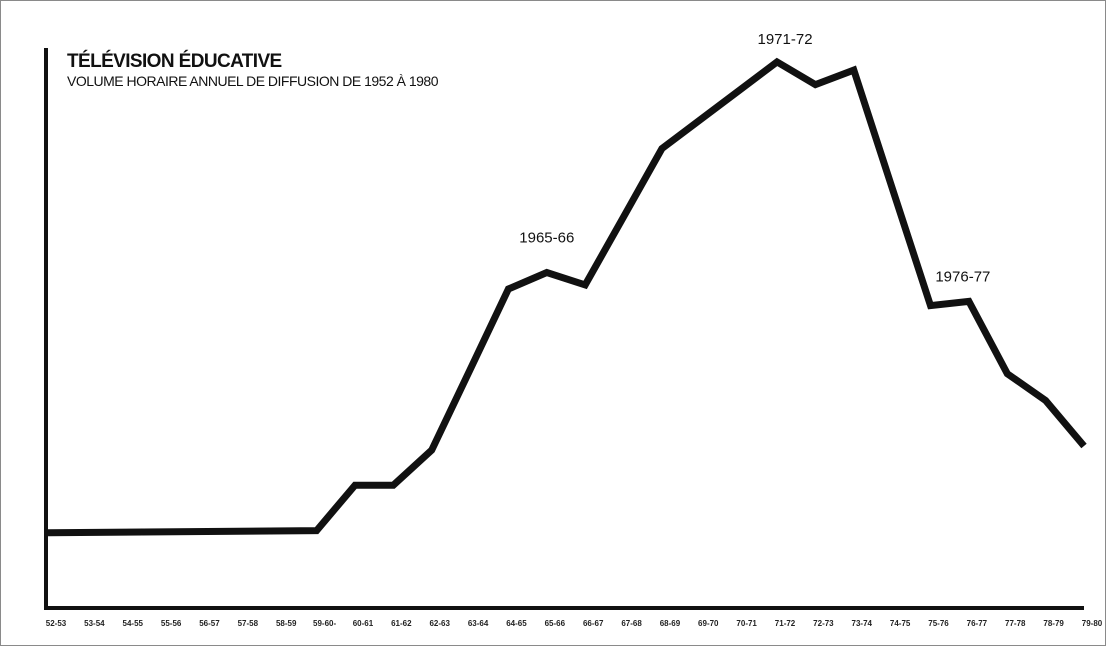 Image resolution: width=1106 pixels, height=646 pixels. Describe the element at coordinates (56, 623) in the screenshot. I see `x-tick-label-0: 52-53` at that location.